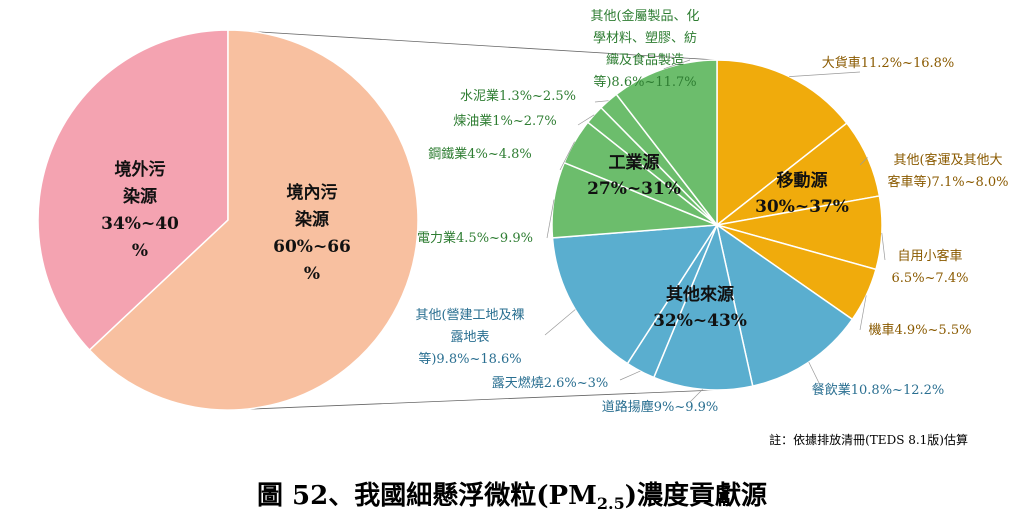 This screenshot has width=1024, height=520. I want to click on slice-label-line: 餐飲業10.8%~12.2%, so click(878, 390).